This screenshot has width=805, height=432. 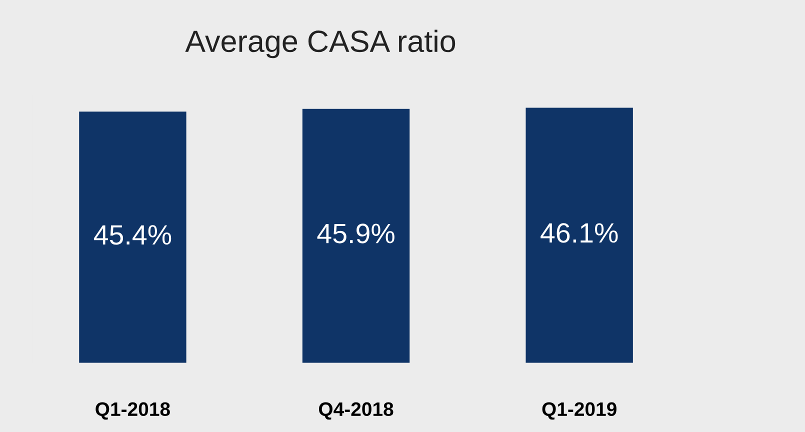 What do you see at coordinates (579, 233) in the screenshot?
I see `data-label: 46.1%` at bounding box center [579, 233].